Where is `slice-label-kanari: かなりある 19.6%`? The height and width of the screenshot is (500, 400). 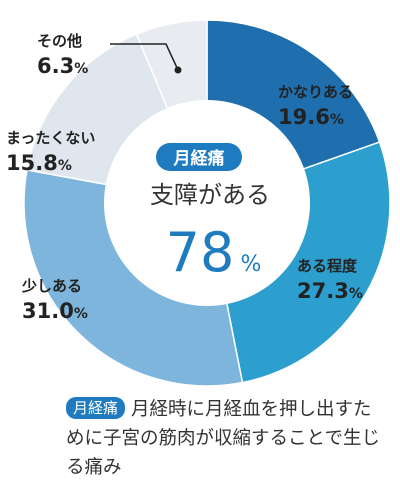
slice-label-kanari: かなりある 19.6% is located at coordinates (315, 106).